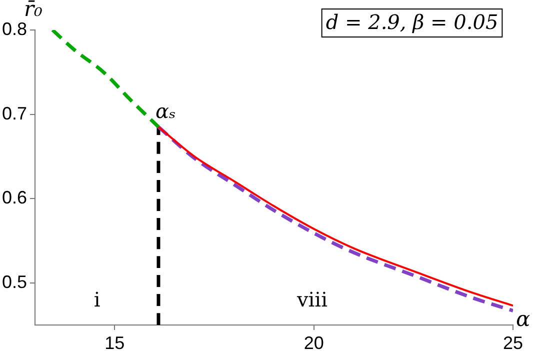 This screenshot has height=351, width=538. What do you see at coordinates (14, 28) in the screenshot?
I see `y-tick-label: 0.8` at bounding box center [14, 28].